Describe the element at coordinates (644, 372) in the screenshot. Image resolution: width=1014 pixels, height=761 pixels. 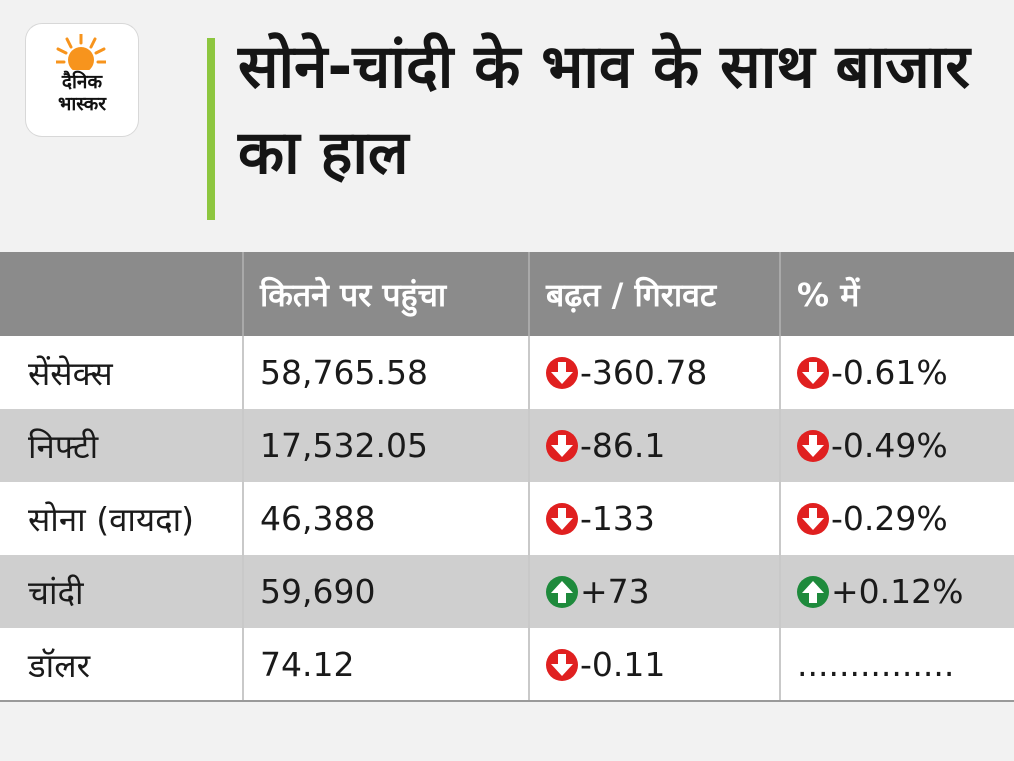
I see `row-change: -360.78` at that location.